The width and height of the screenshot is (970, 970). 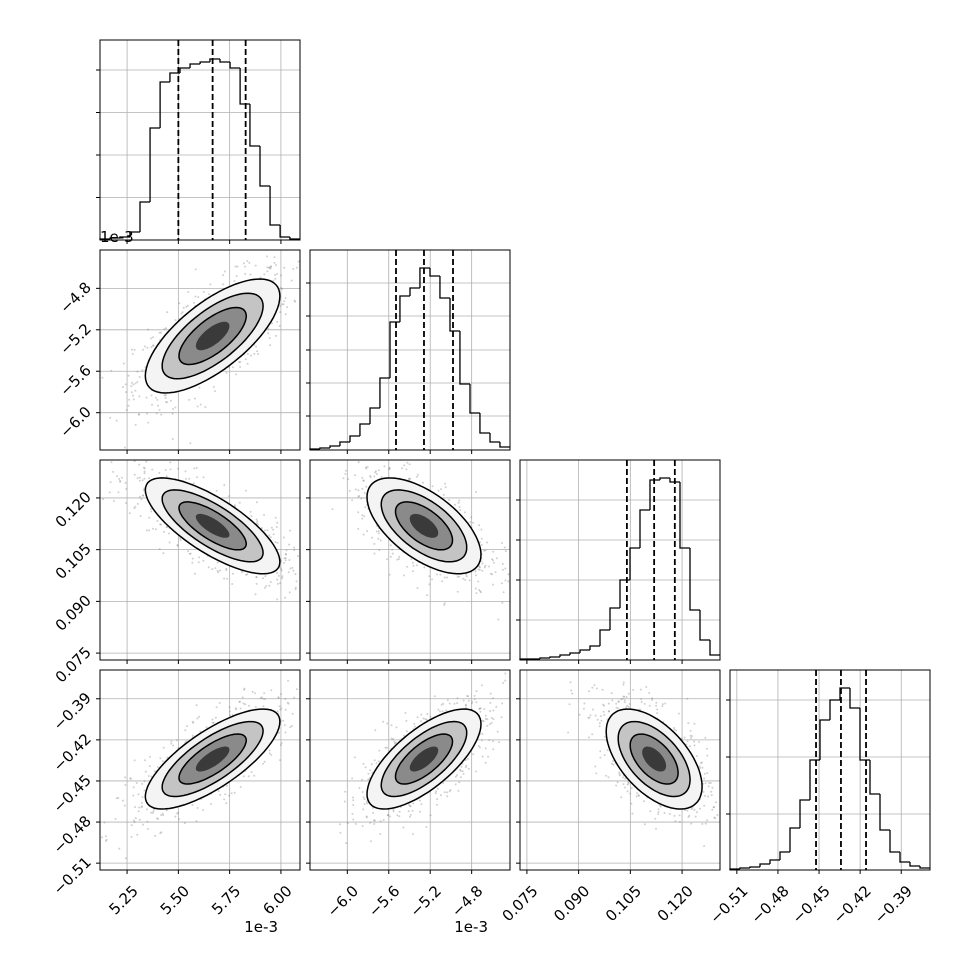 I want to click on density-level, so click(x=212, y=336).